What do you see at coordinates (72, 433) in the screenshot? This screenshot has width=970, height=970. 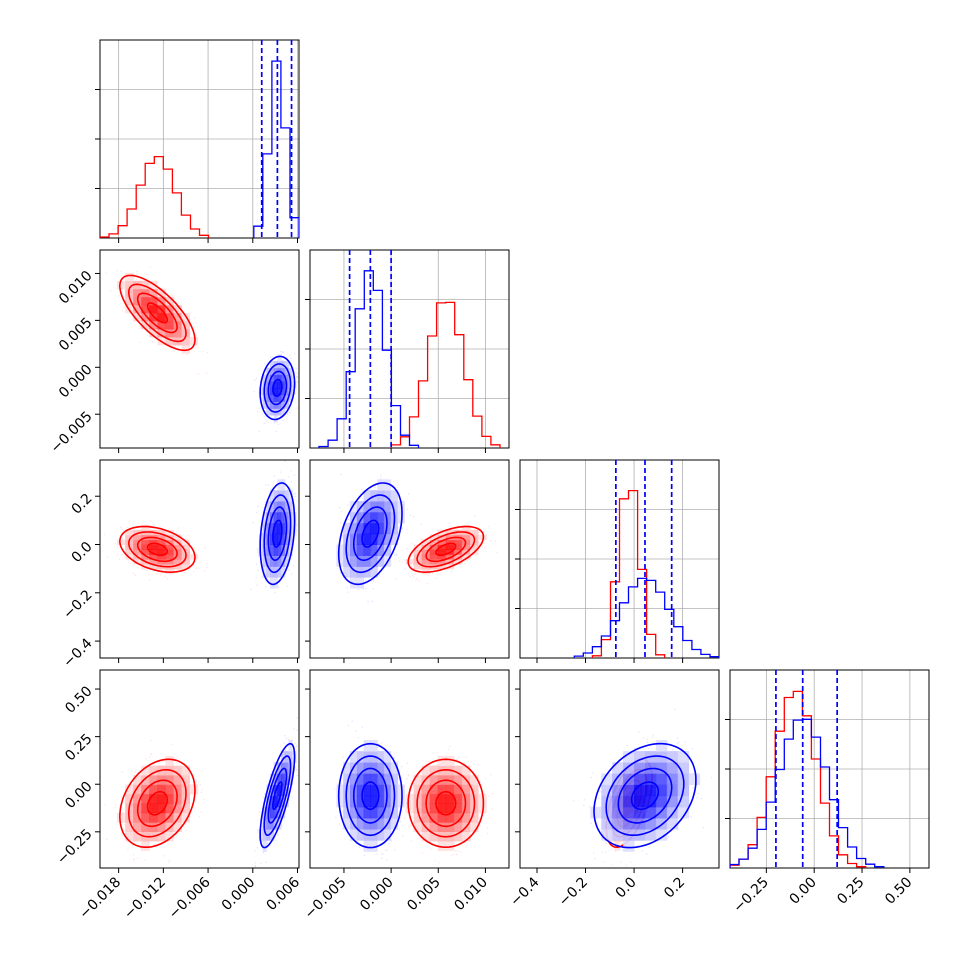 I see `y-tick-label-1-0: −0.005` at bounding box center [72, 433].